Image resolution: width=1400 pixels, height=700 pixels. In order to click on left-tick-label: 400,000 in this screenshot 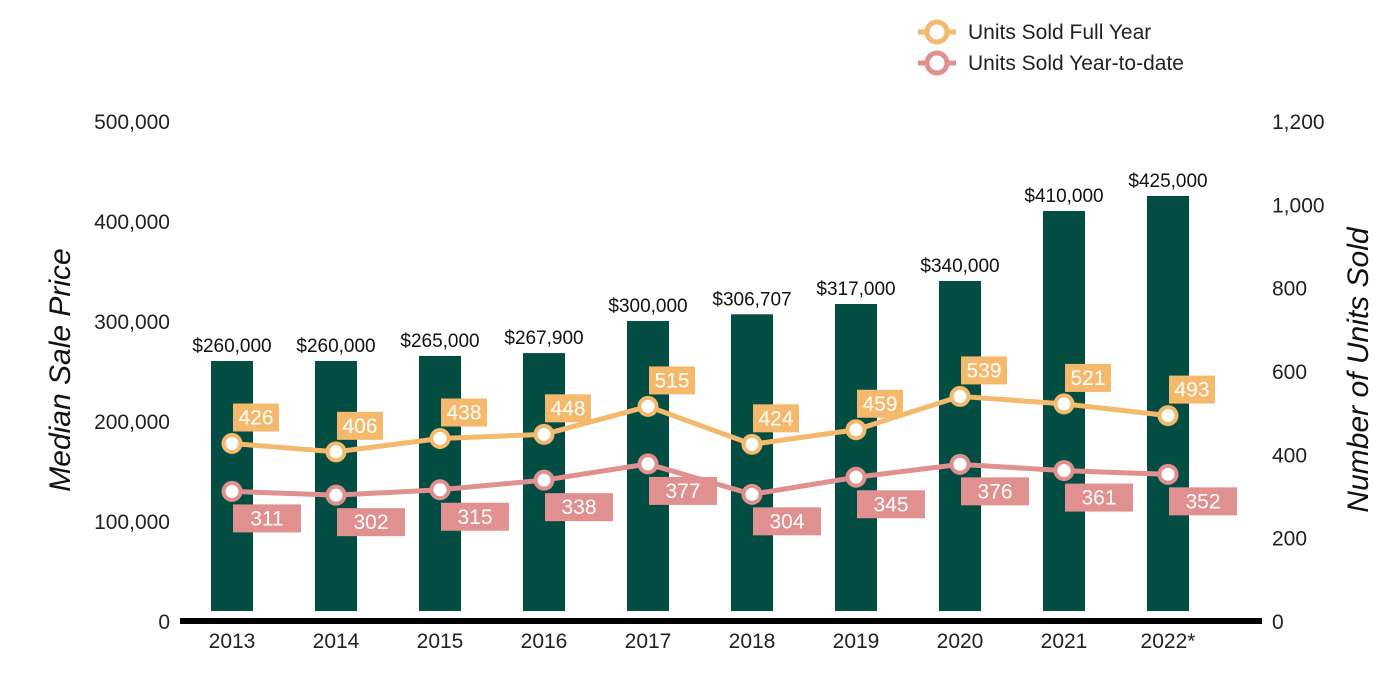, I will do `click(132, 222)`.